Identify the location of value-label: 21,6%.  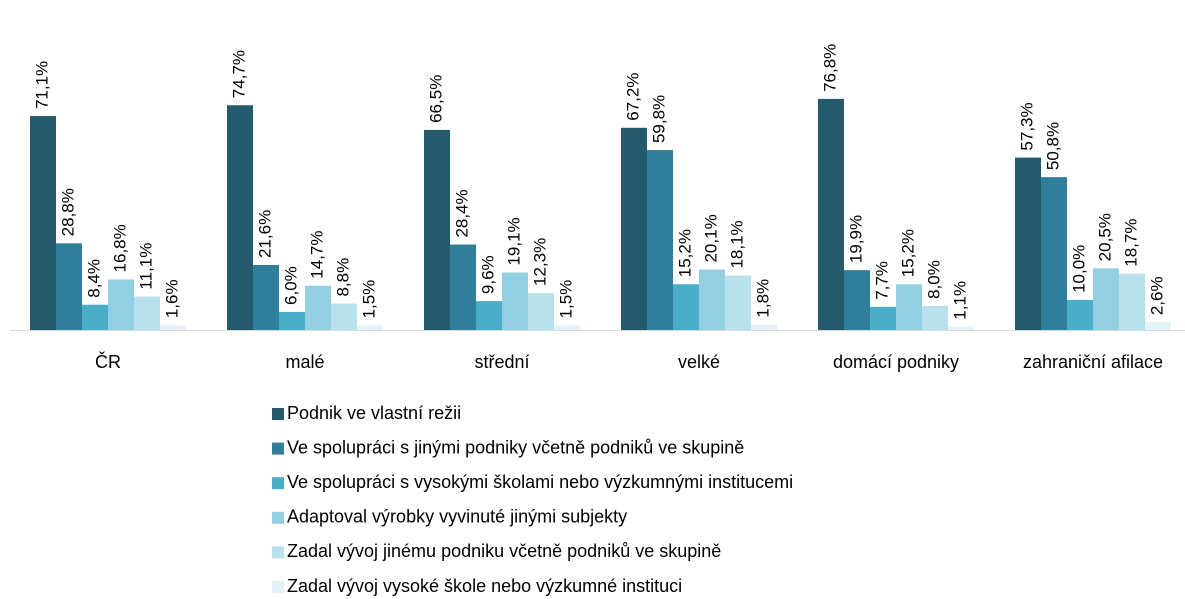
(264, 234).